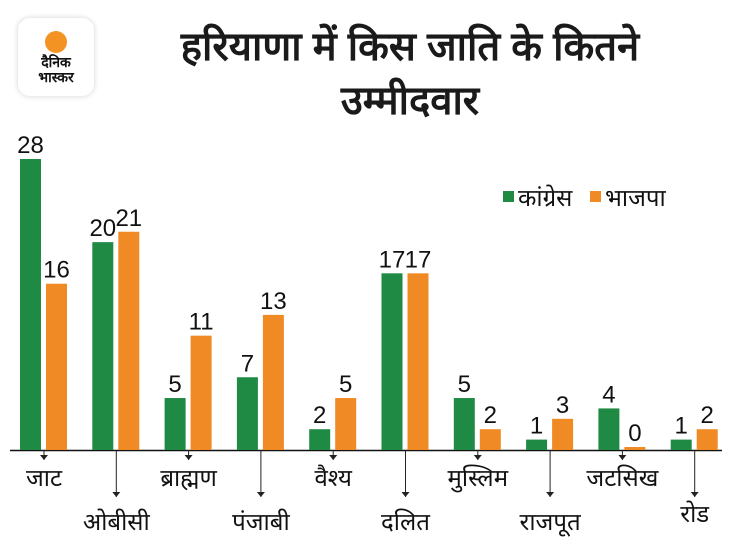 The image size is (730, 548). Describe the element at coordinates (622, 478) in the screenshot. I see `category-label: जटसिख` at that location.